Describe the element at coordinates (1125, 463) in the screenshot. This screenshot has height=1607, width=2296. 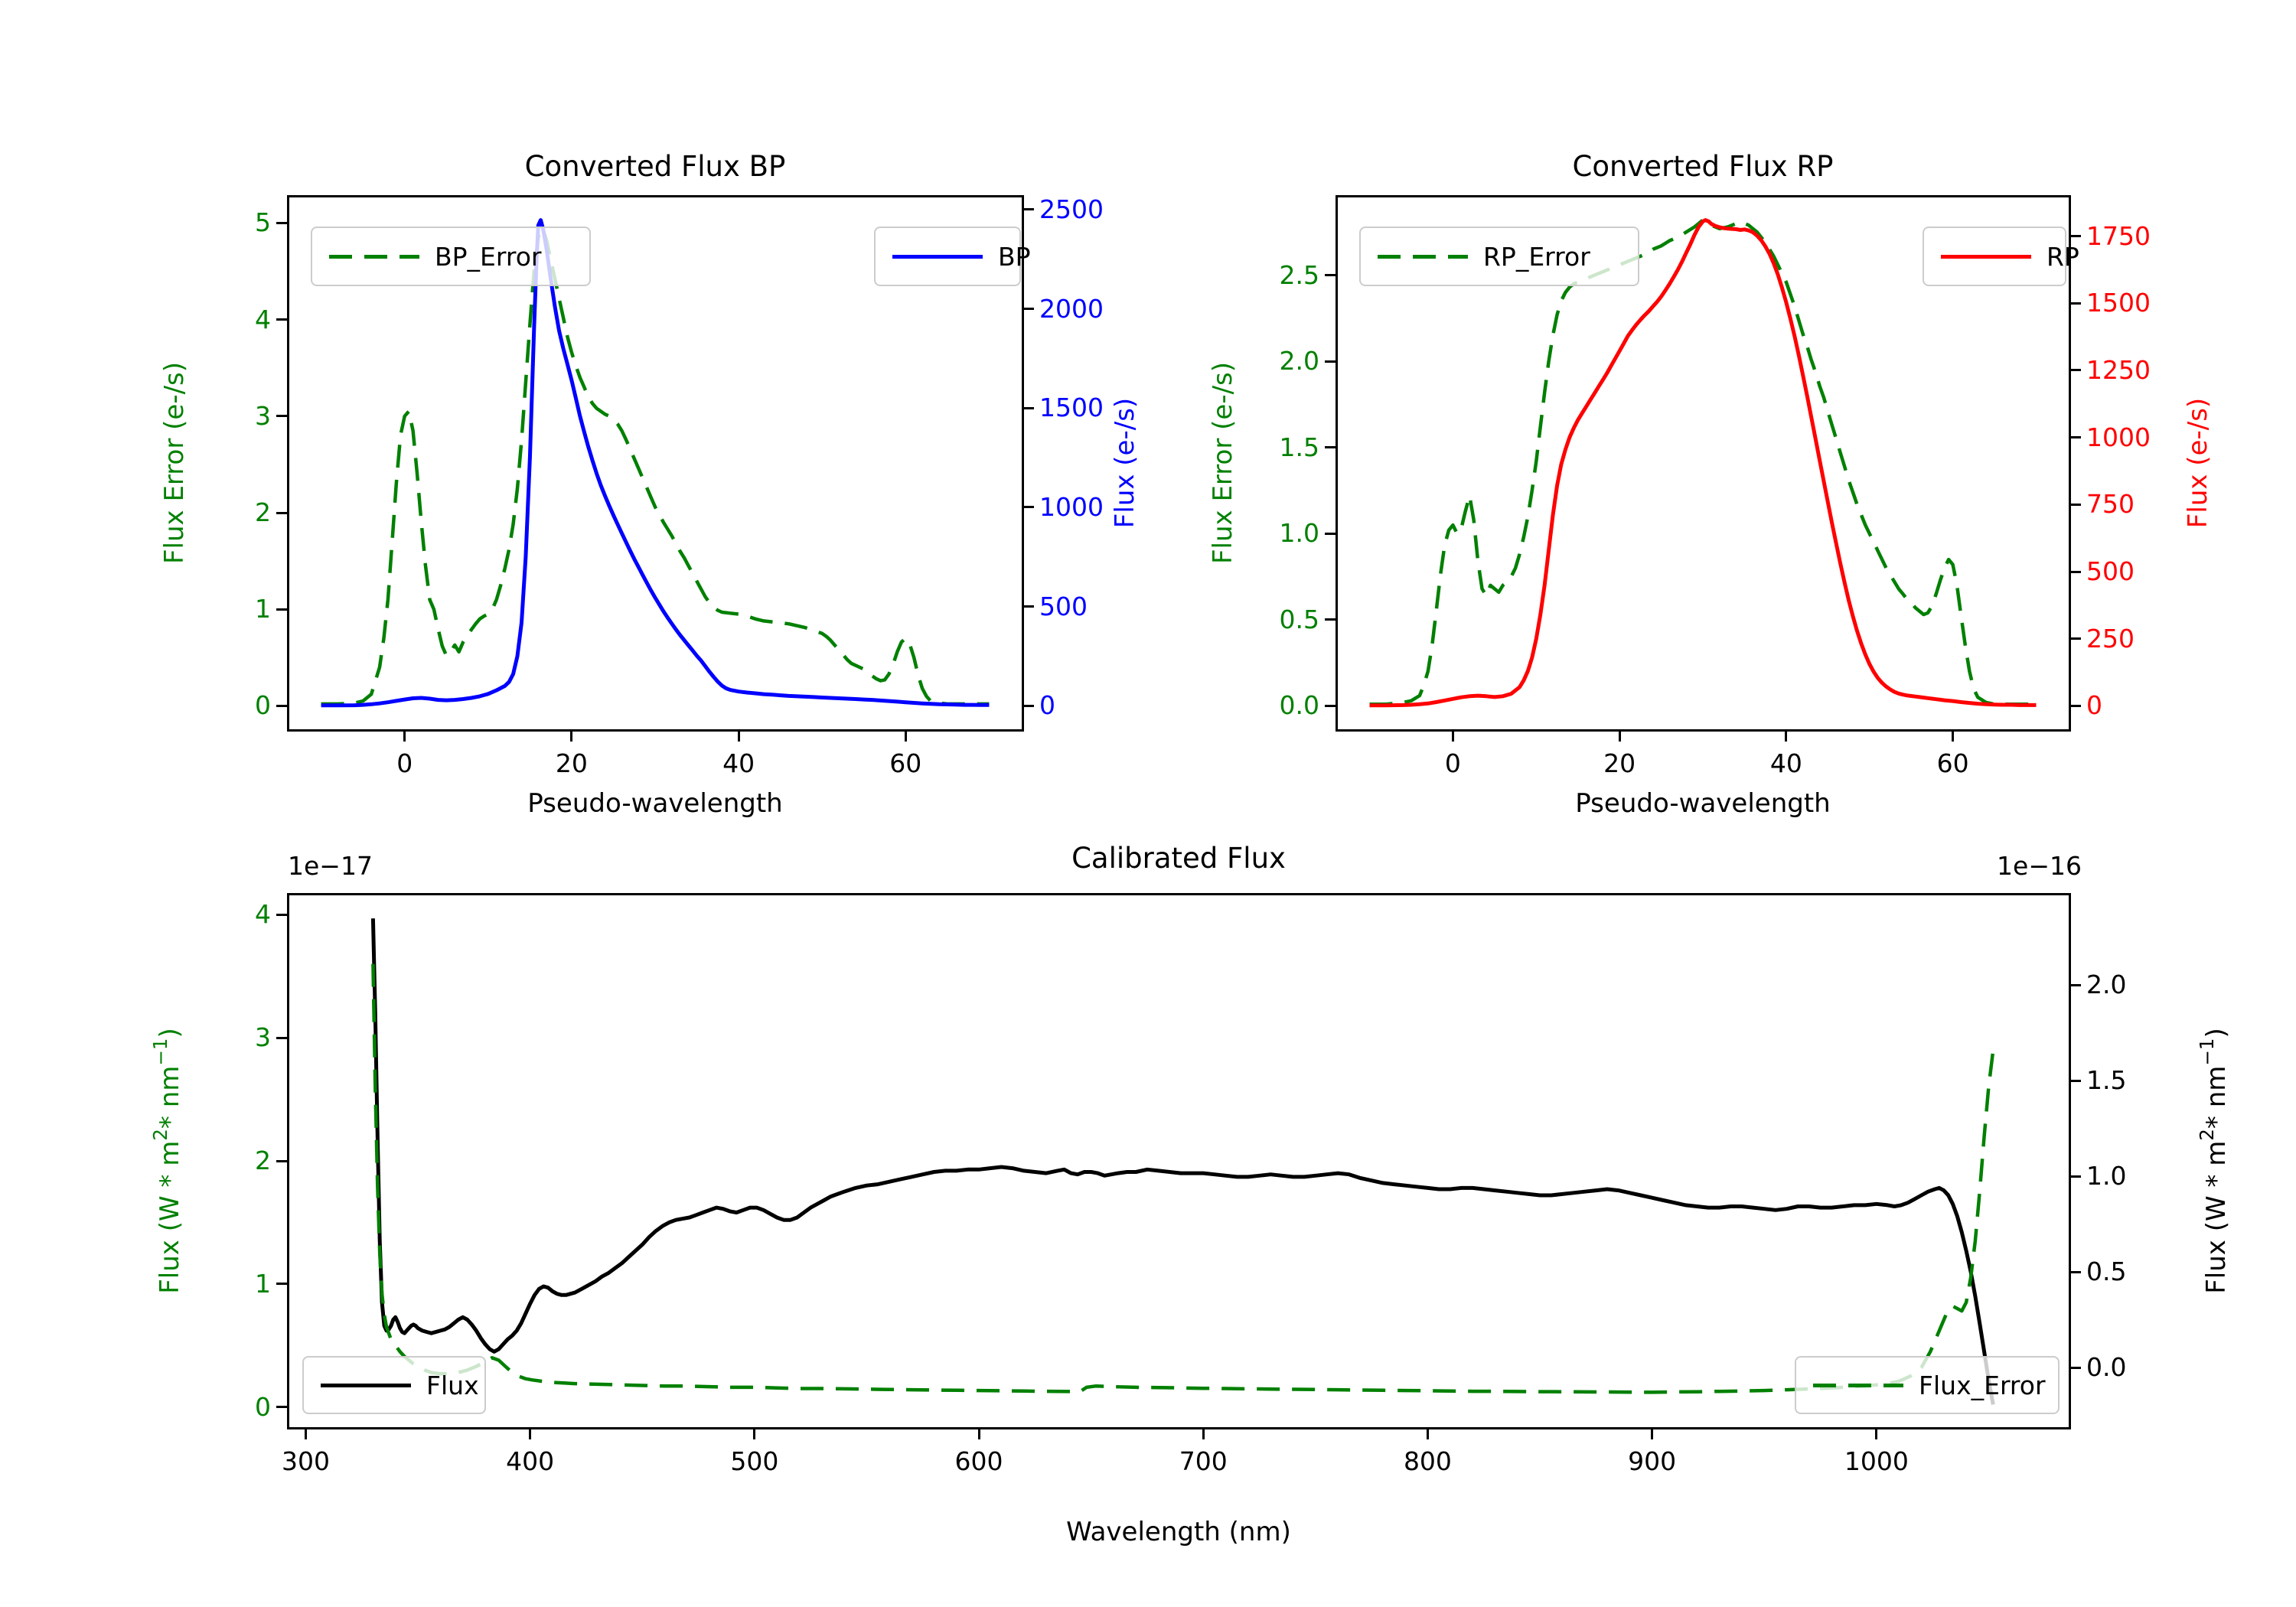
I see `bp-right-axis-label: Flux (e-/s)` at that location.